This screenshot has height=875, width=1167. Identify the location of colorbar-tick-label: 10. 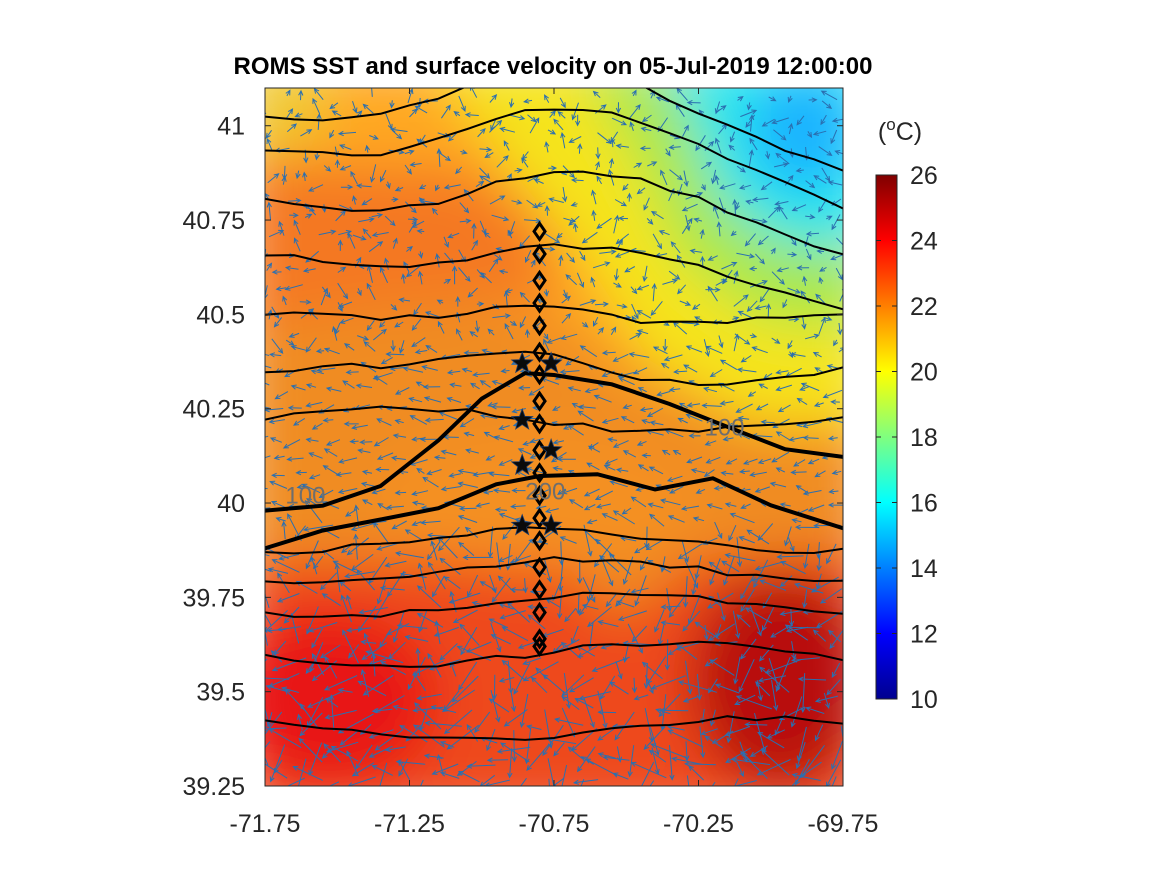
(924, 700).